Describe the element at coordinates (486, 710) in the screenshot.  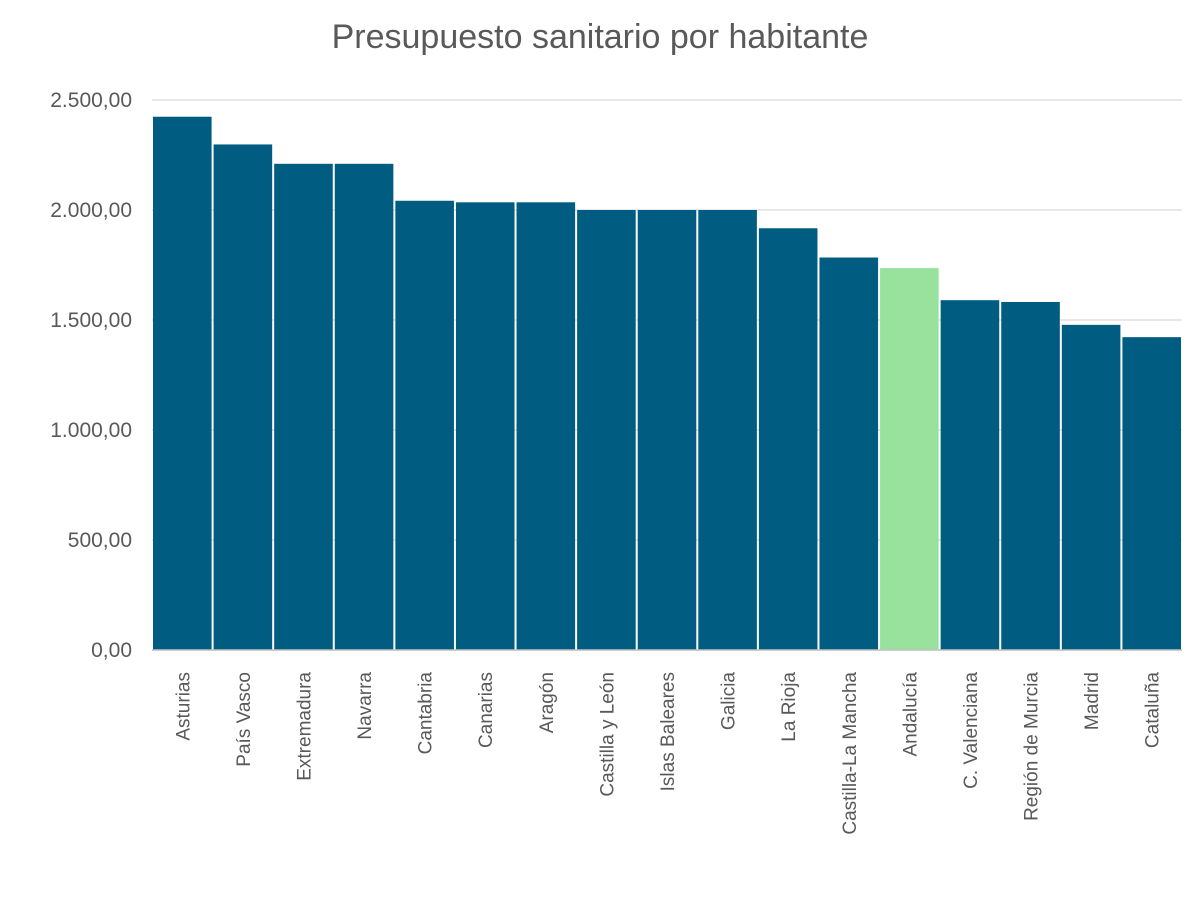
I see `x-category-label: Canarias` at that location.